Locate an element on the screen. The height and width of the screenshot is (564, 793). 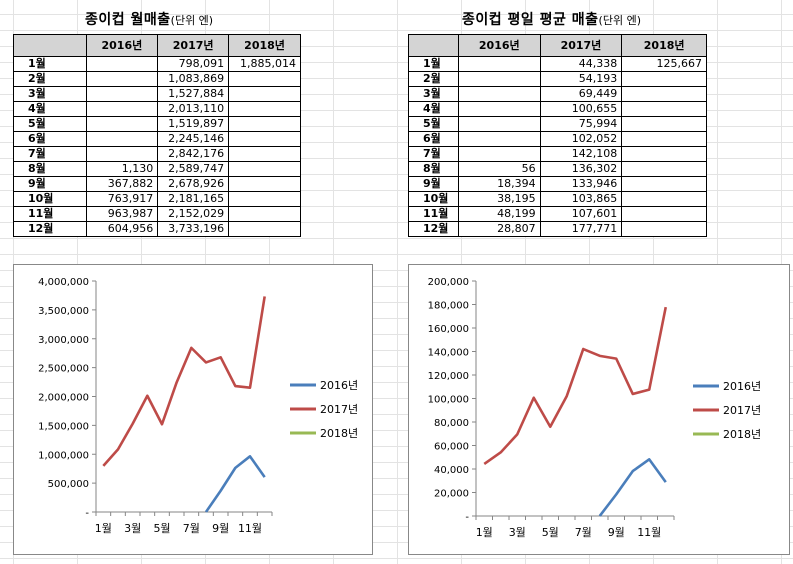
table-cell: 763,917 is located at coordinates (122, 199).